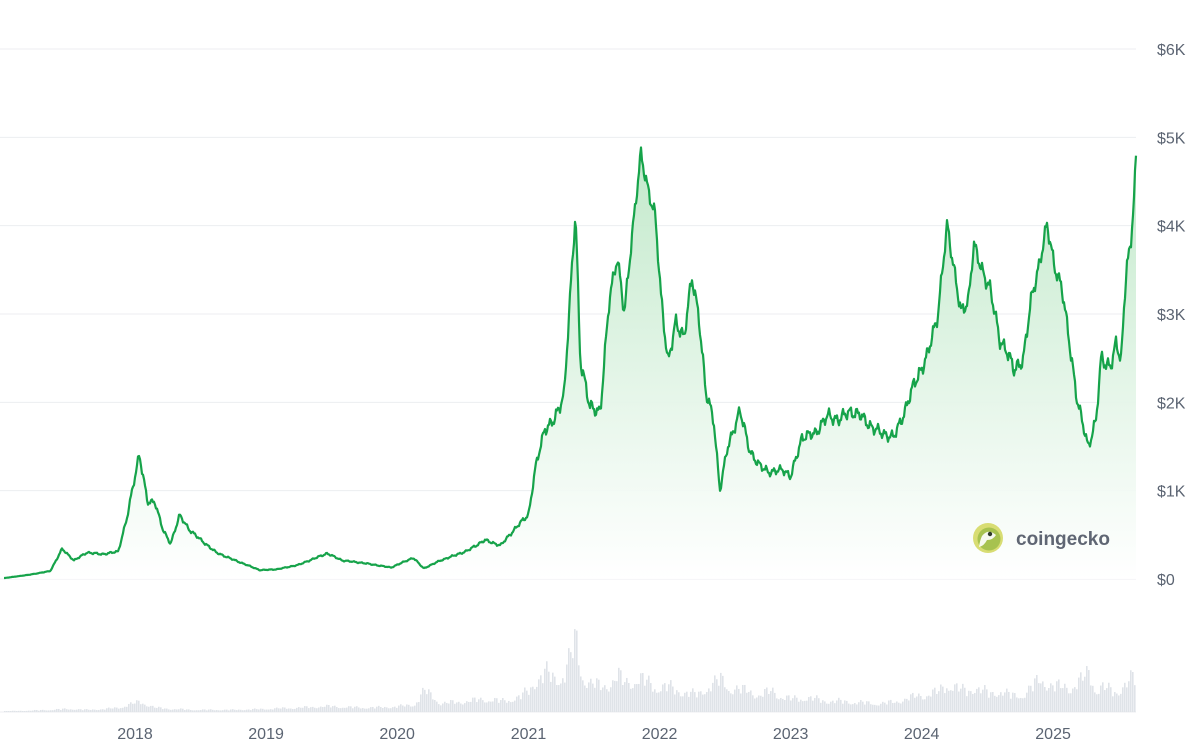 This screenshot has width=1200, height=743. I want to click on y-axis: $0 $1K $2K $3K $4K $5K $6K, so click(1171, 315).